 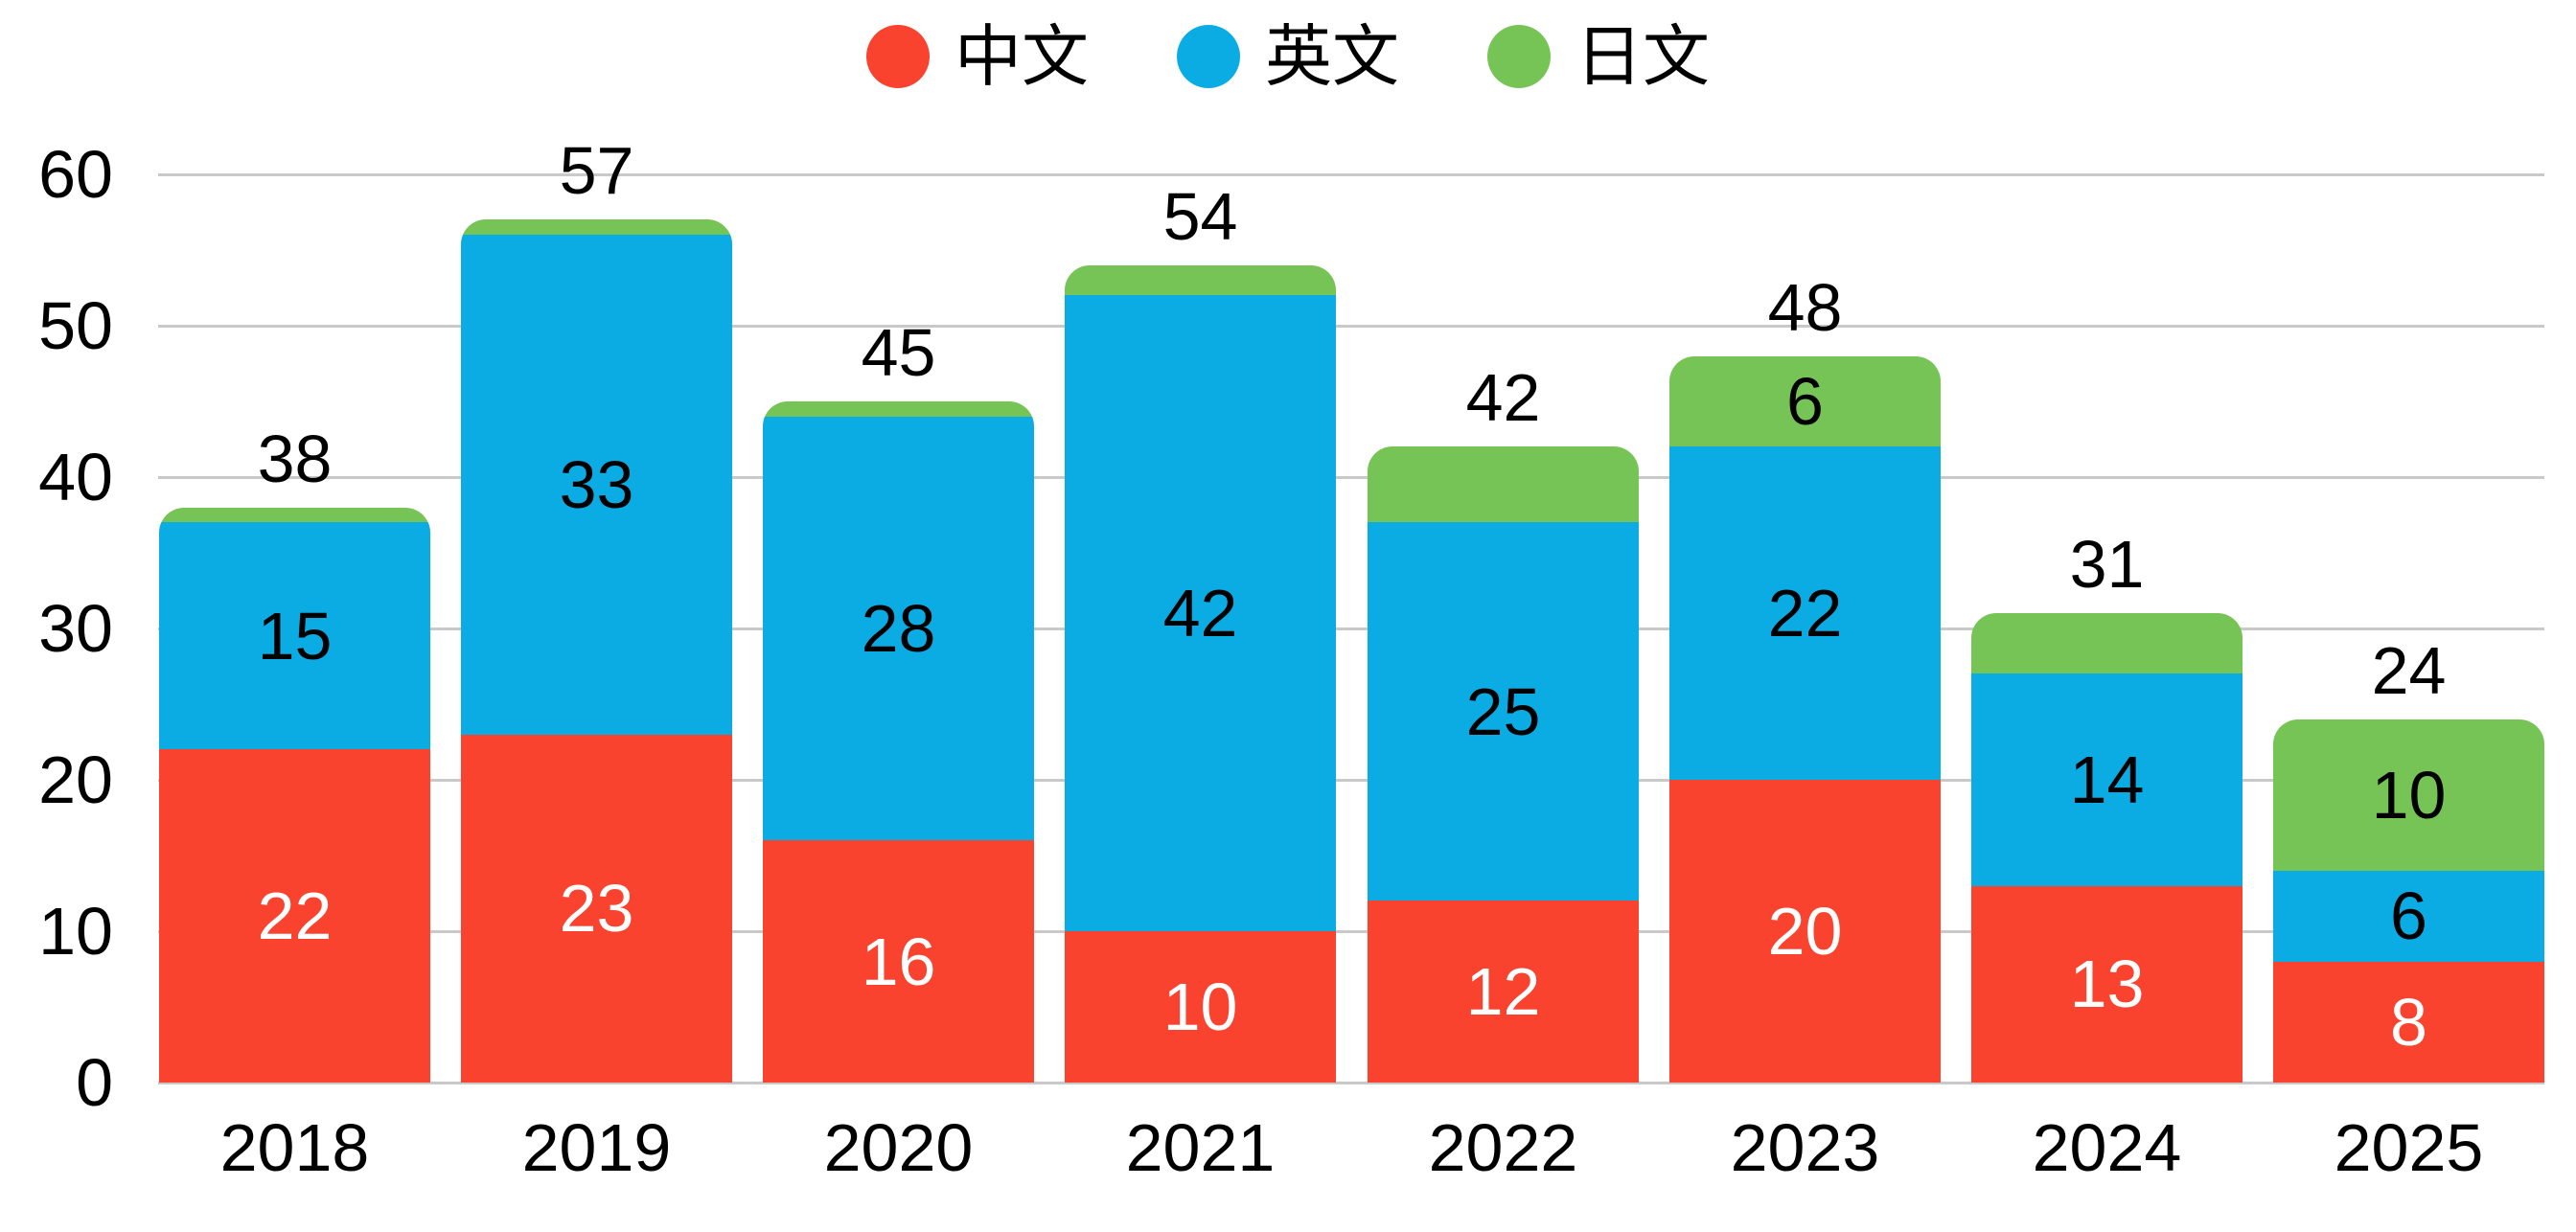 I want to click on x-axis-category-label-2020: 2020, so click(x=899, y=1147).